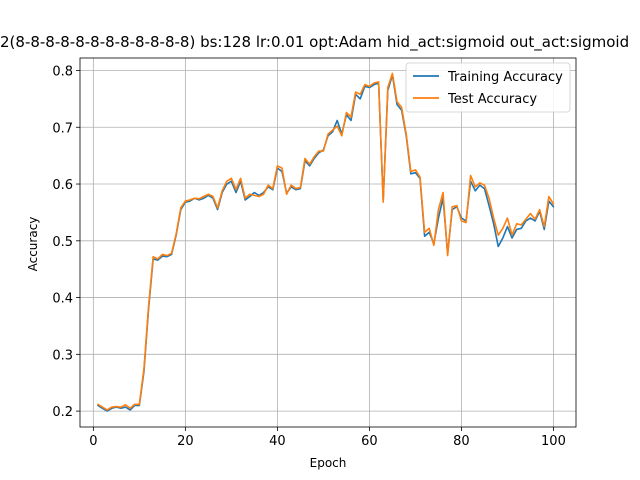  I want to click on y-axis-label: Accuracy, so click(33, 244).